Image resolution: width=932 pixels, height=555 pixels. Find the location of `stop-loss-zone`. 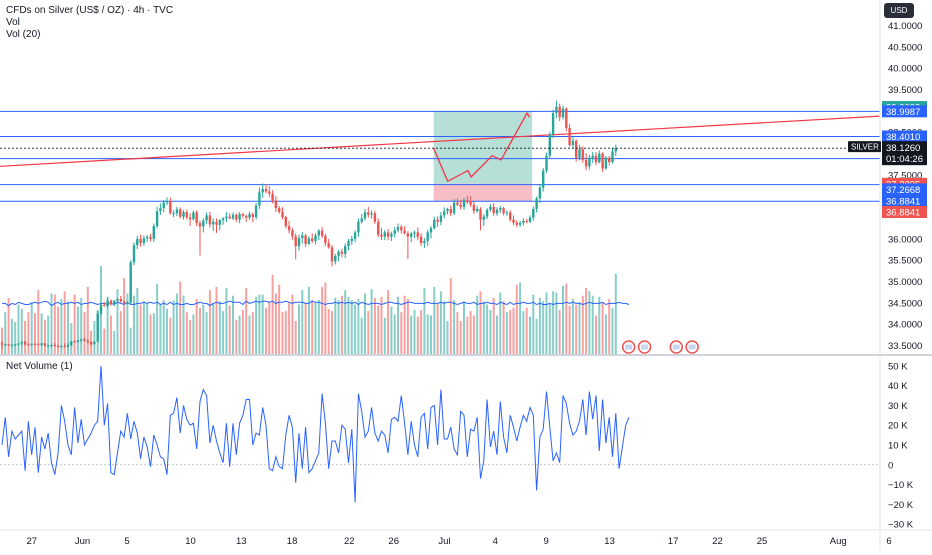

stop-loss-zone is located at coordinates (483, 192).